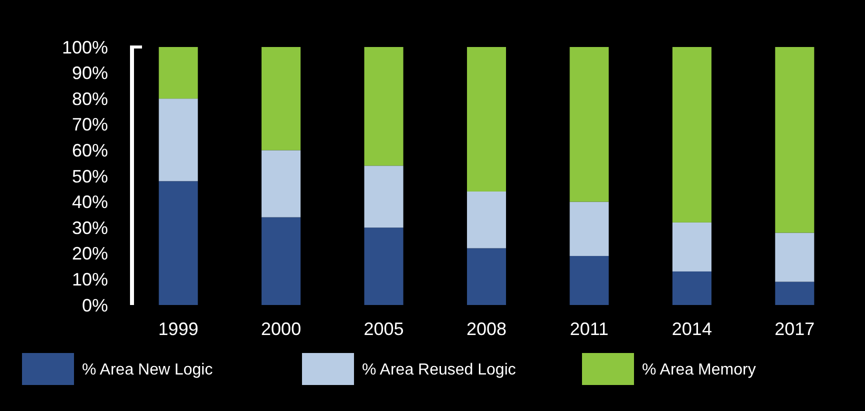 This screenshot has width=865, height=411. I want to click on y-tick-label: 0%, so click(95, 305).